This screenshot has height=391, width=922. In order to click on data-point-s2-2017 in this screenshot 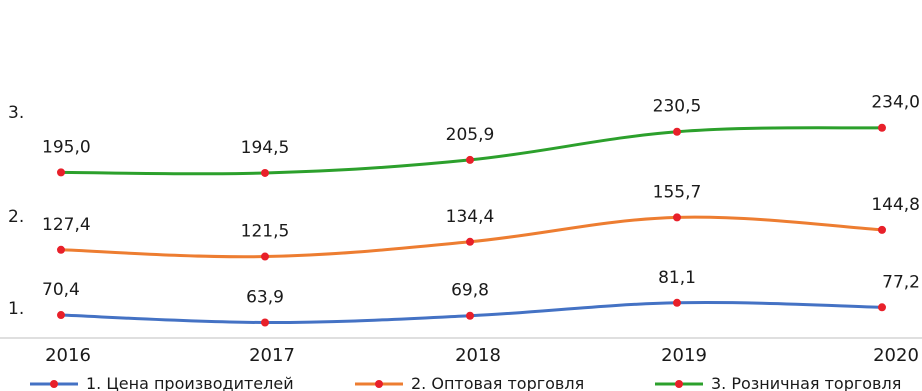, I will do `click(265, 256)`.